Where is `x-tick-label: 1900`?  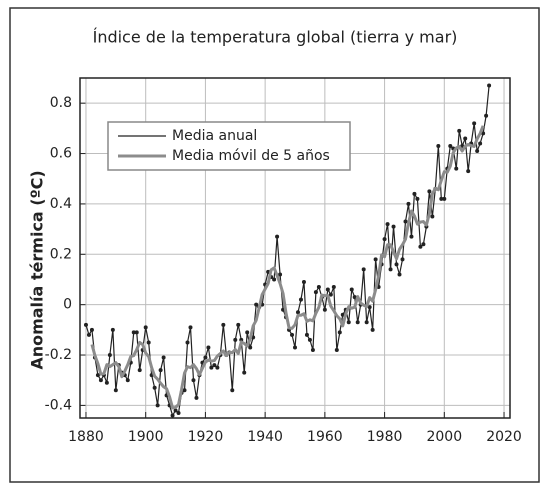
x-tick-label: 1900 is located at coordinates (146, 437).